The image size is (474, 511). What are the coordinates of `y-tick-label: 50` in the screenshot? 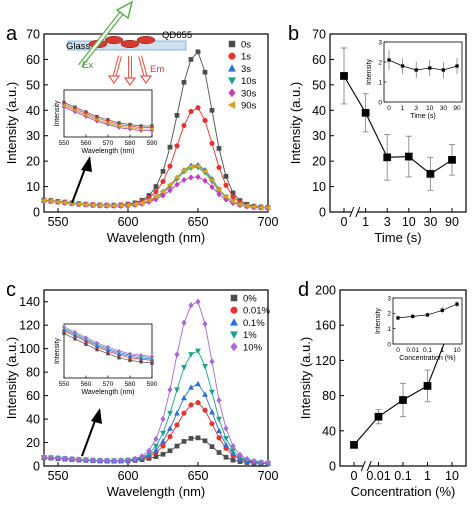 It's located at (319, 85).